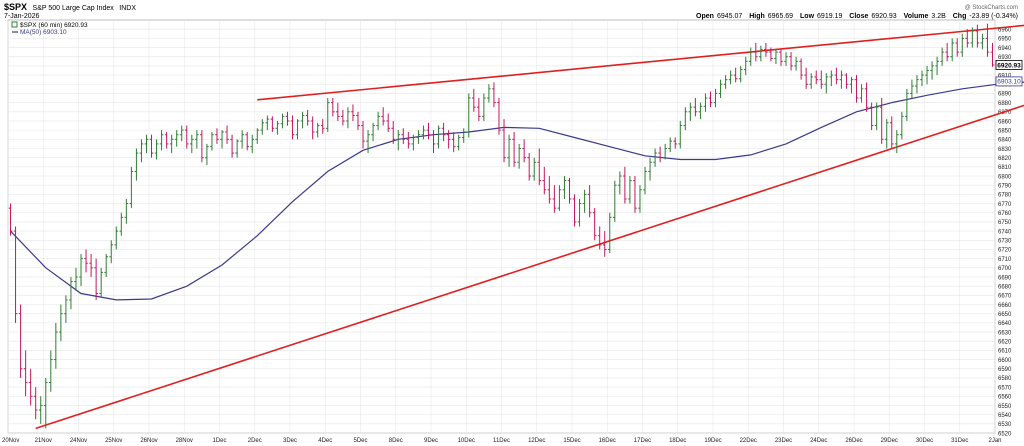  Describe the element at coordinates (255, 441) in the screenshot. I see `x-tick-label: 2Dec` at that location.